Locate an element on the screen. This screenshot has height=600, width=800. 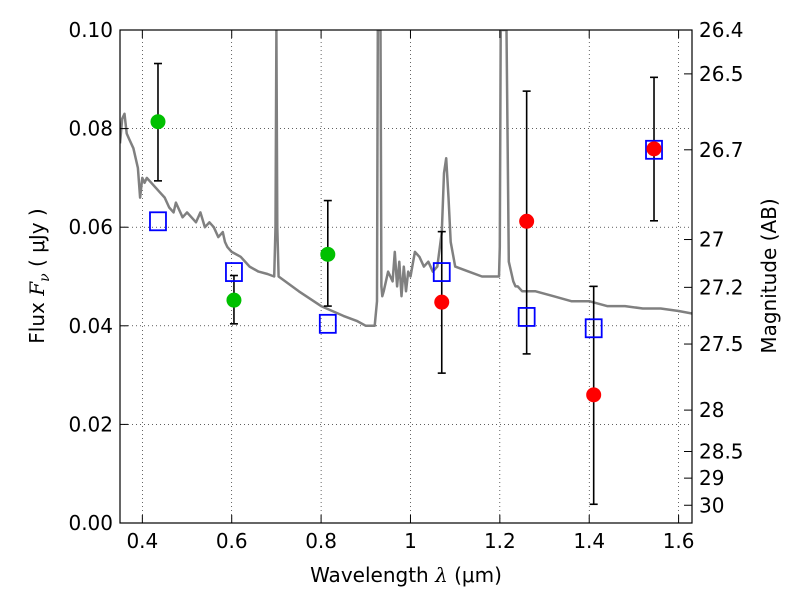
y-tick-label-2: 0.04 is located at coordinates (90, 326).